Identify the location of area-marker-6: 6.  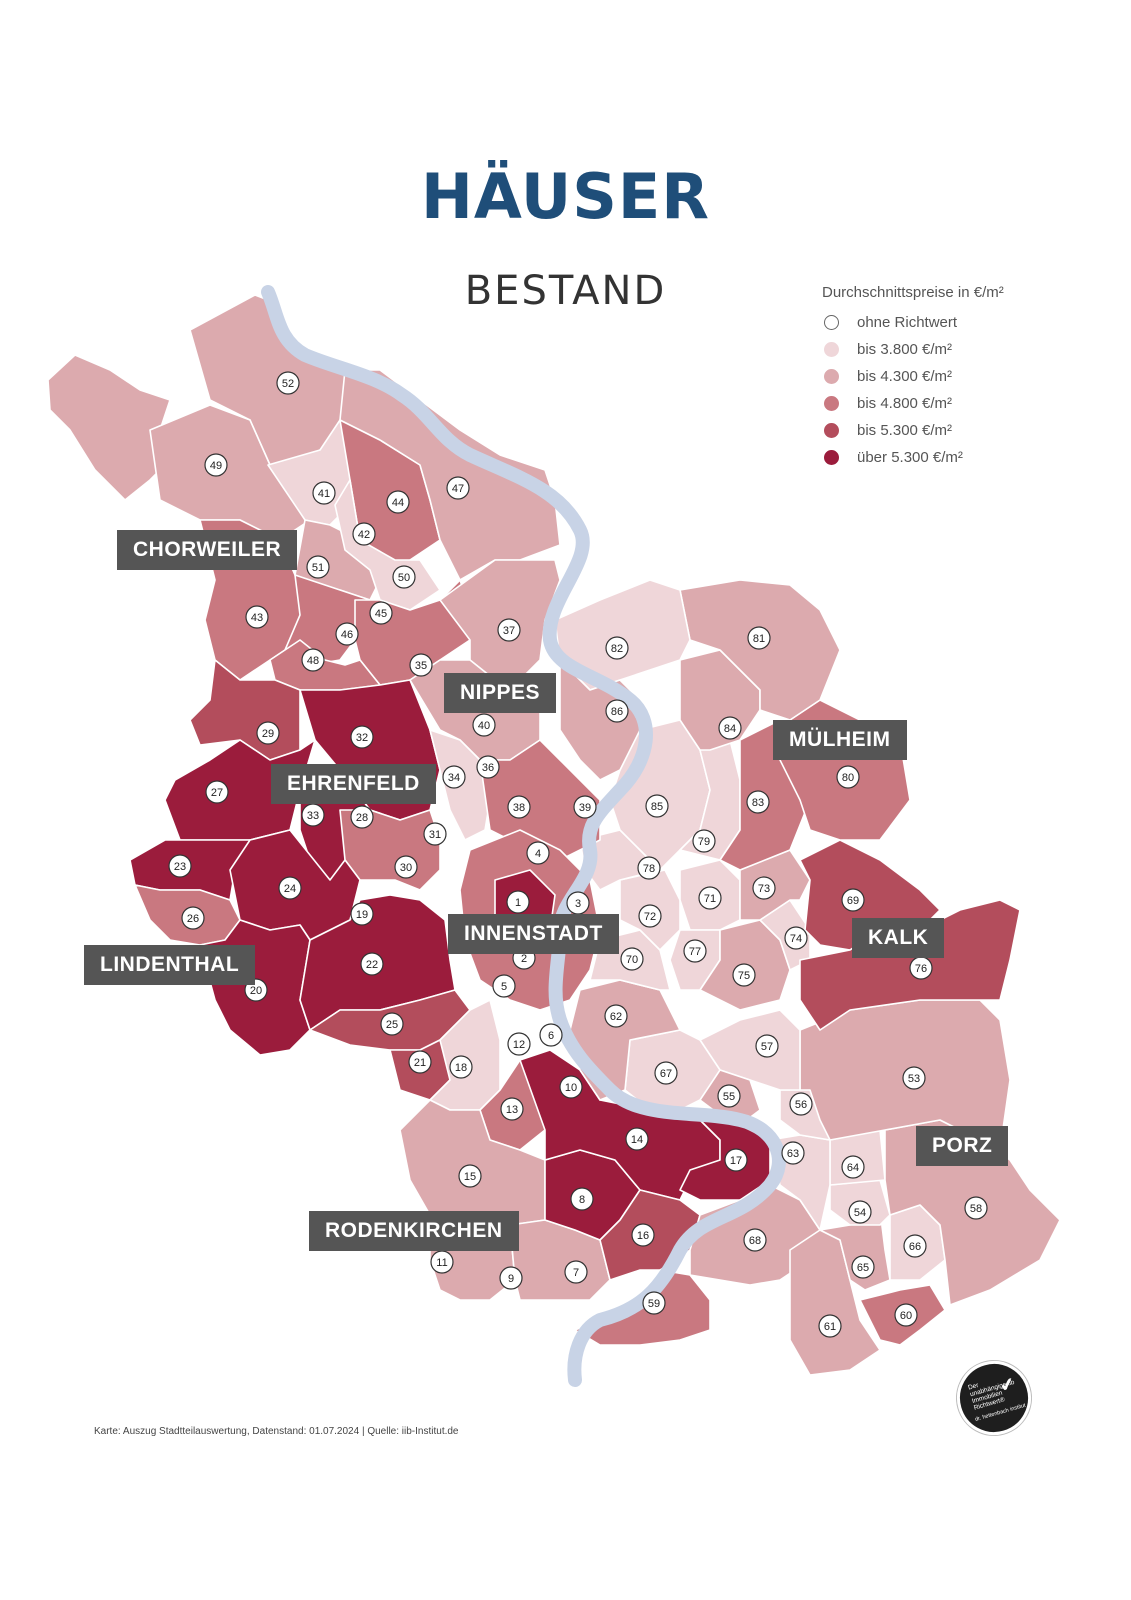
(551, 1035).